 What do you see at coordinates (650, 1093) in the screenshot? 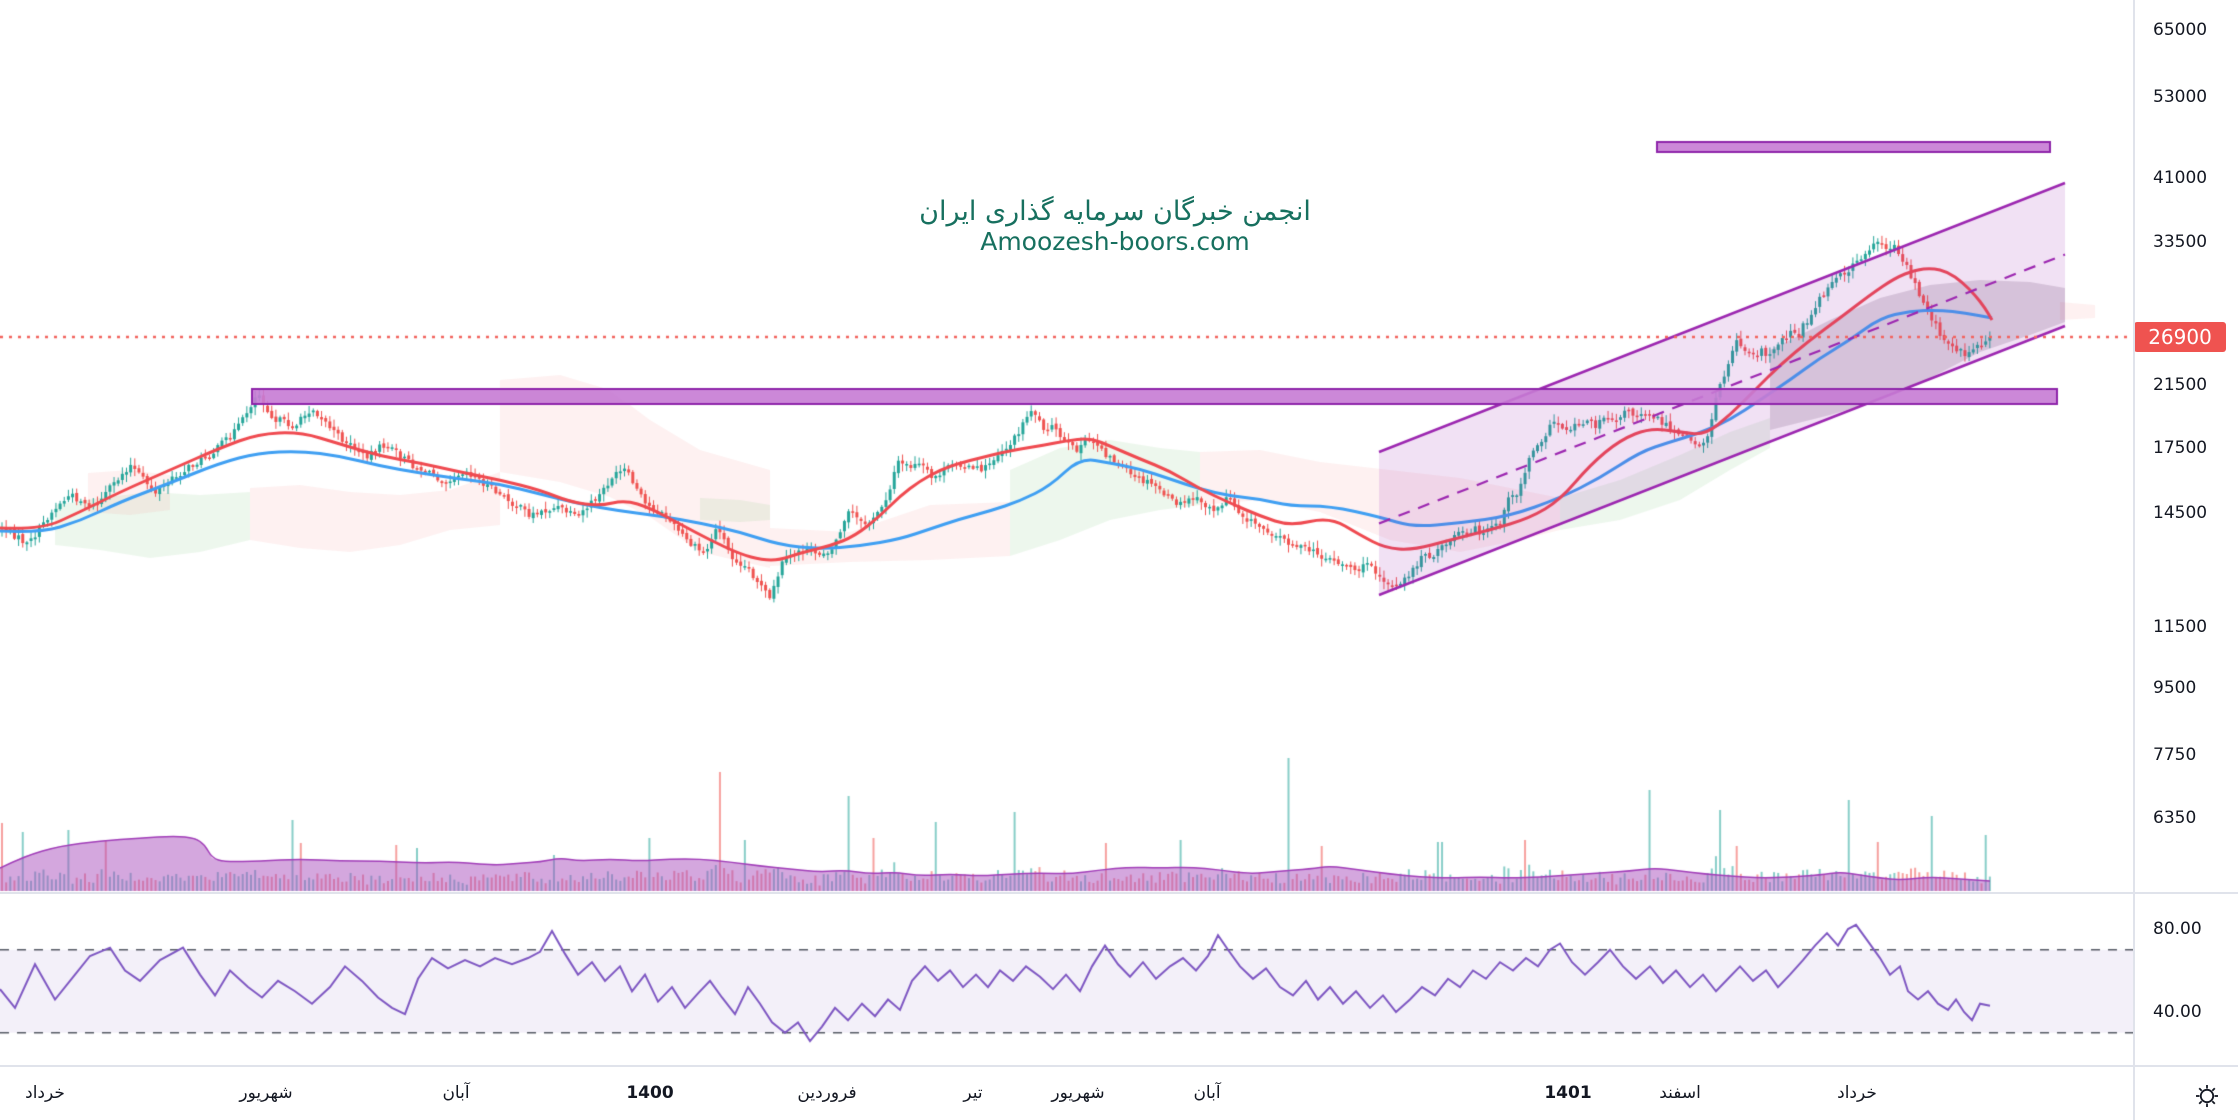
I see `time-tick-label: 1400` at bounding box center [650, 1093].